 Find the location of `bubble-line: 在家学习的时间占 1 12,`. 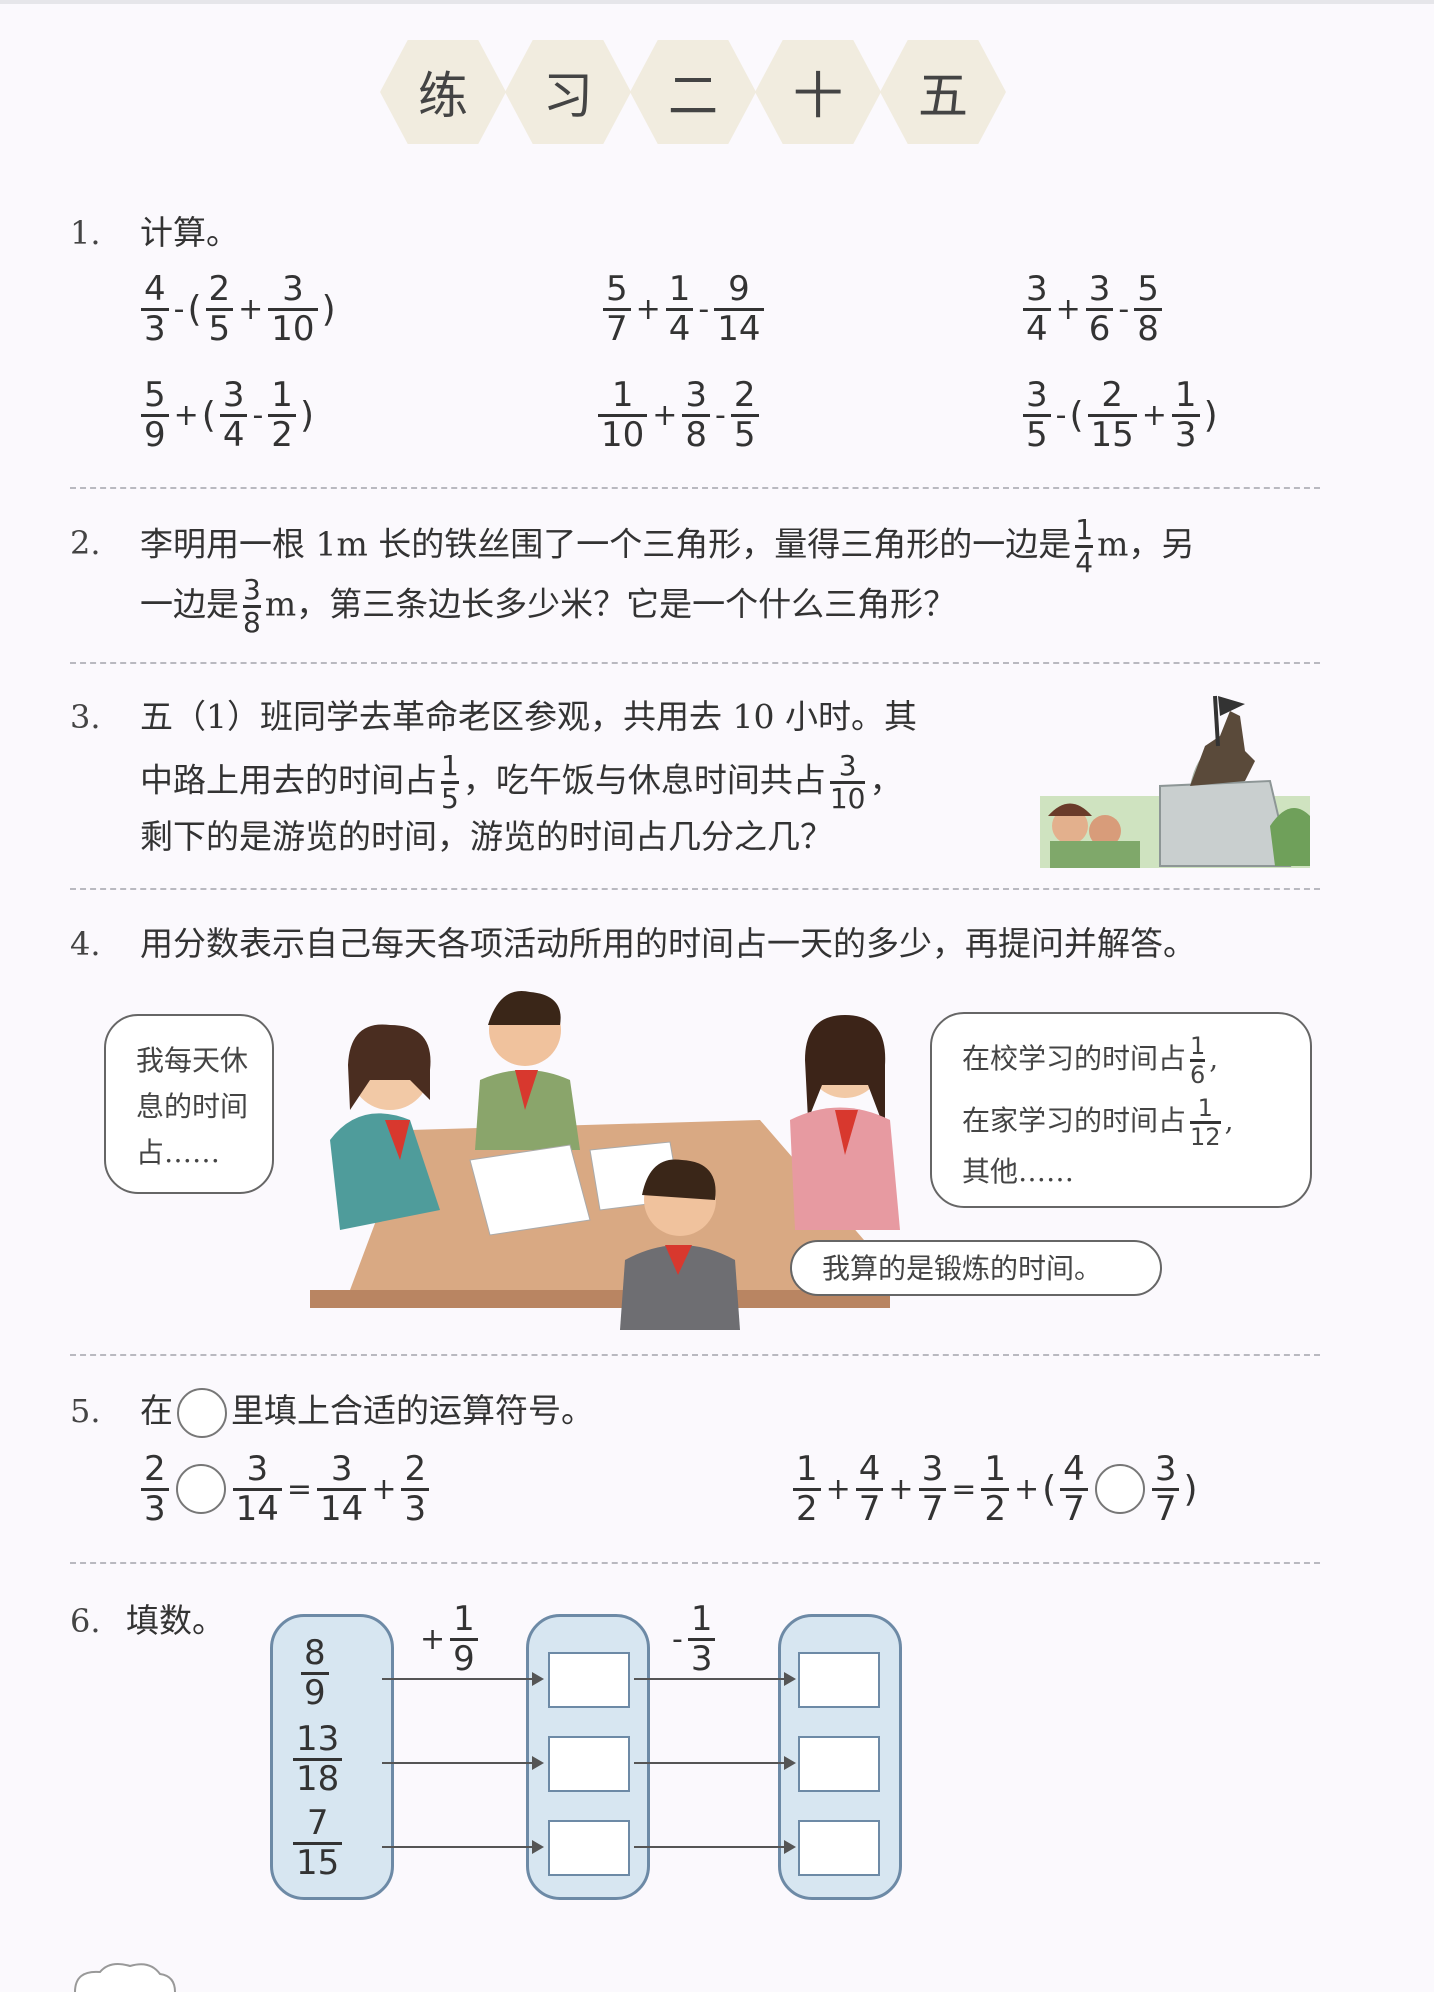

bubble-line: 在家学习的时间占 1 12, is located at coordinates (1098, 1122).